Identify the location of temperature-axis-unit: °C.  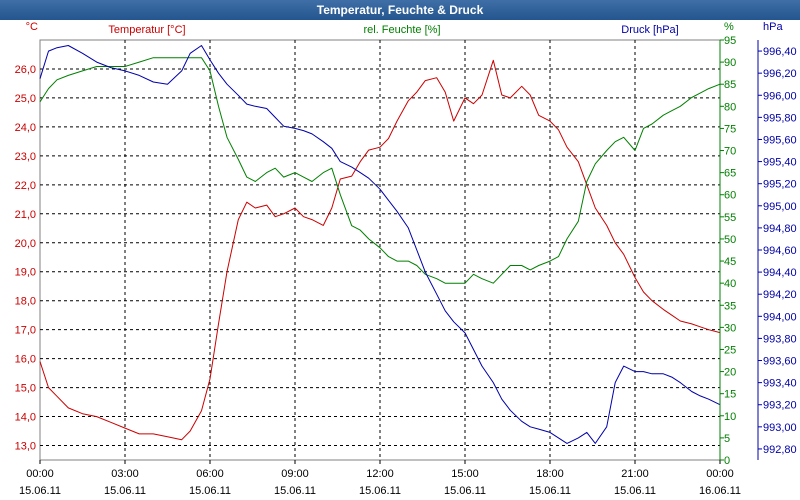
(32, 27).